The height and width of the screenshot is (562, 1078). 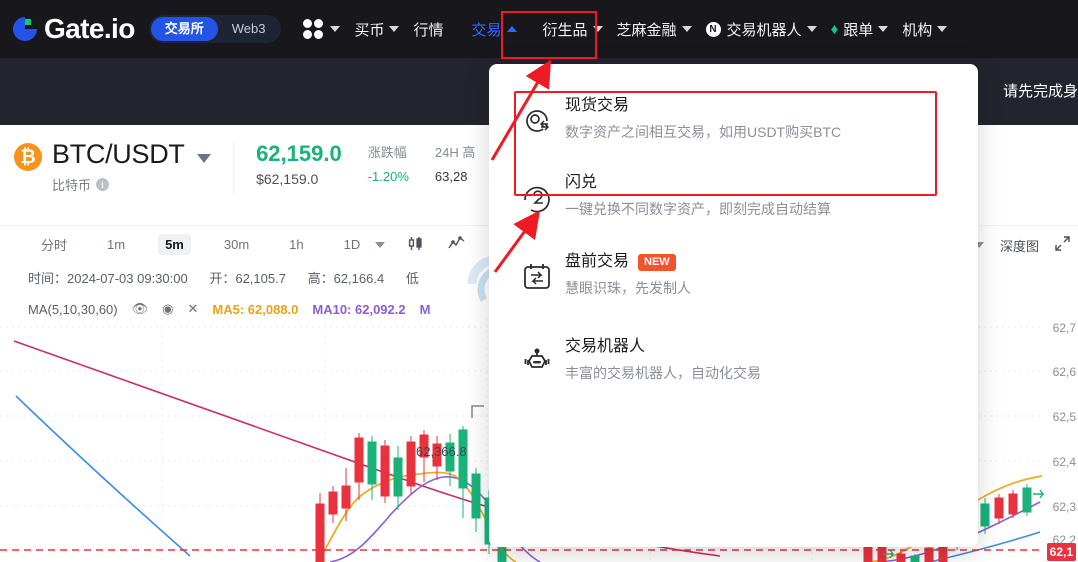 I want to click on depth-chart-tab: 深度图, so click(x=1019, y=246).